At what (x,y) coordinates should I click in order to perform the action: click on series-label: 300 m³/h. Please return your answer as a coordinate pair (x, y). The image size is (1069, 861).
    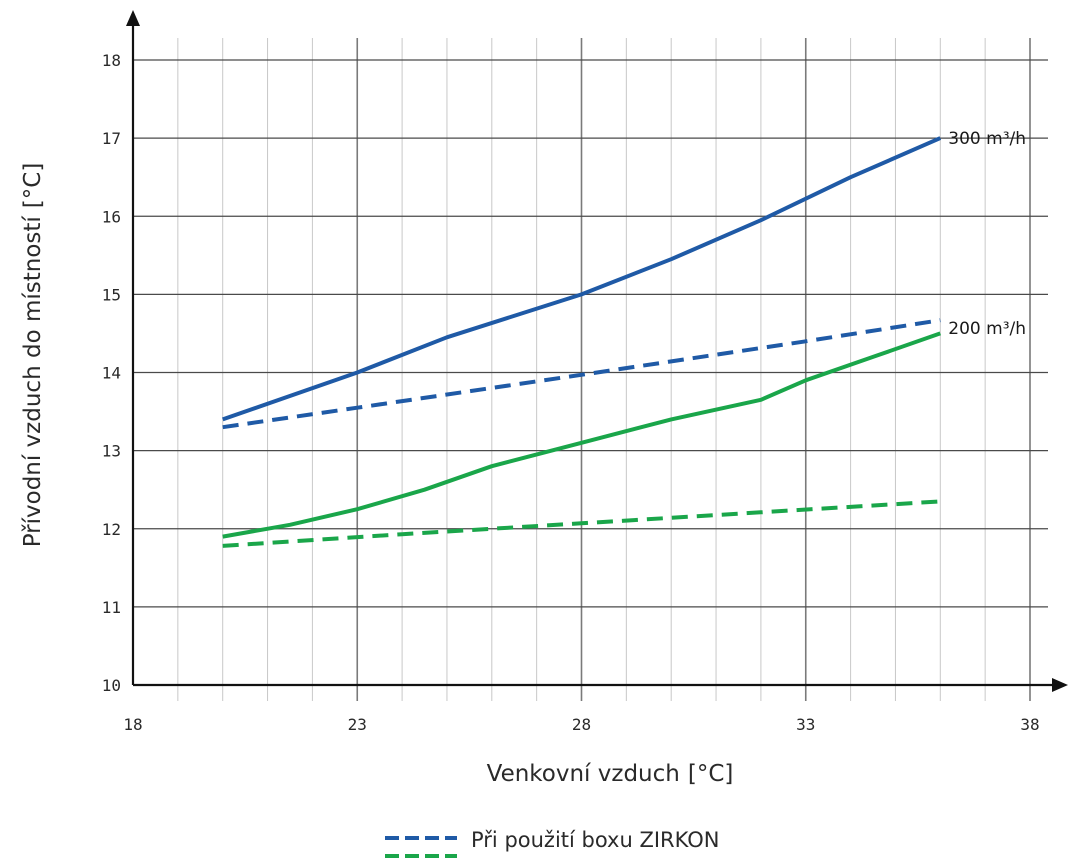
    Looking at the image, I should click on (987, 139).